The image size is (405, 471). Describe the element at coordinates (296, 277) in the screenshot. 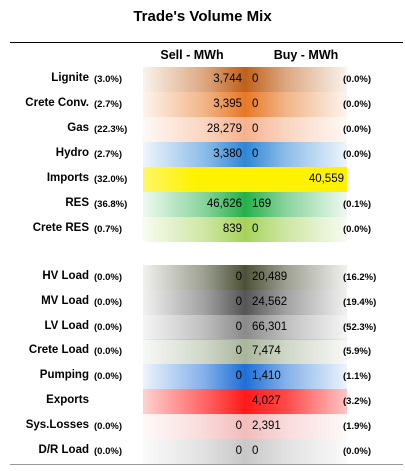

I see `buy-bar-hv-load: 20,489` at that location.